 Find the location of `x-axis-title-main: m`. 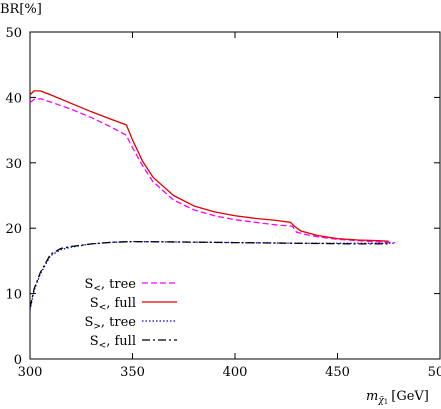

x-axis-title-main: m is located at coordinates (372, 396).